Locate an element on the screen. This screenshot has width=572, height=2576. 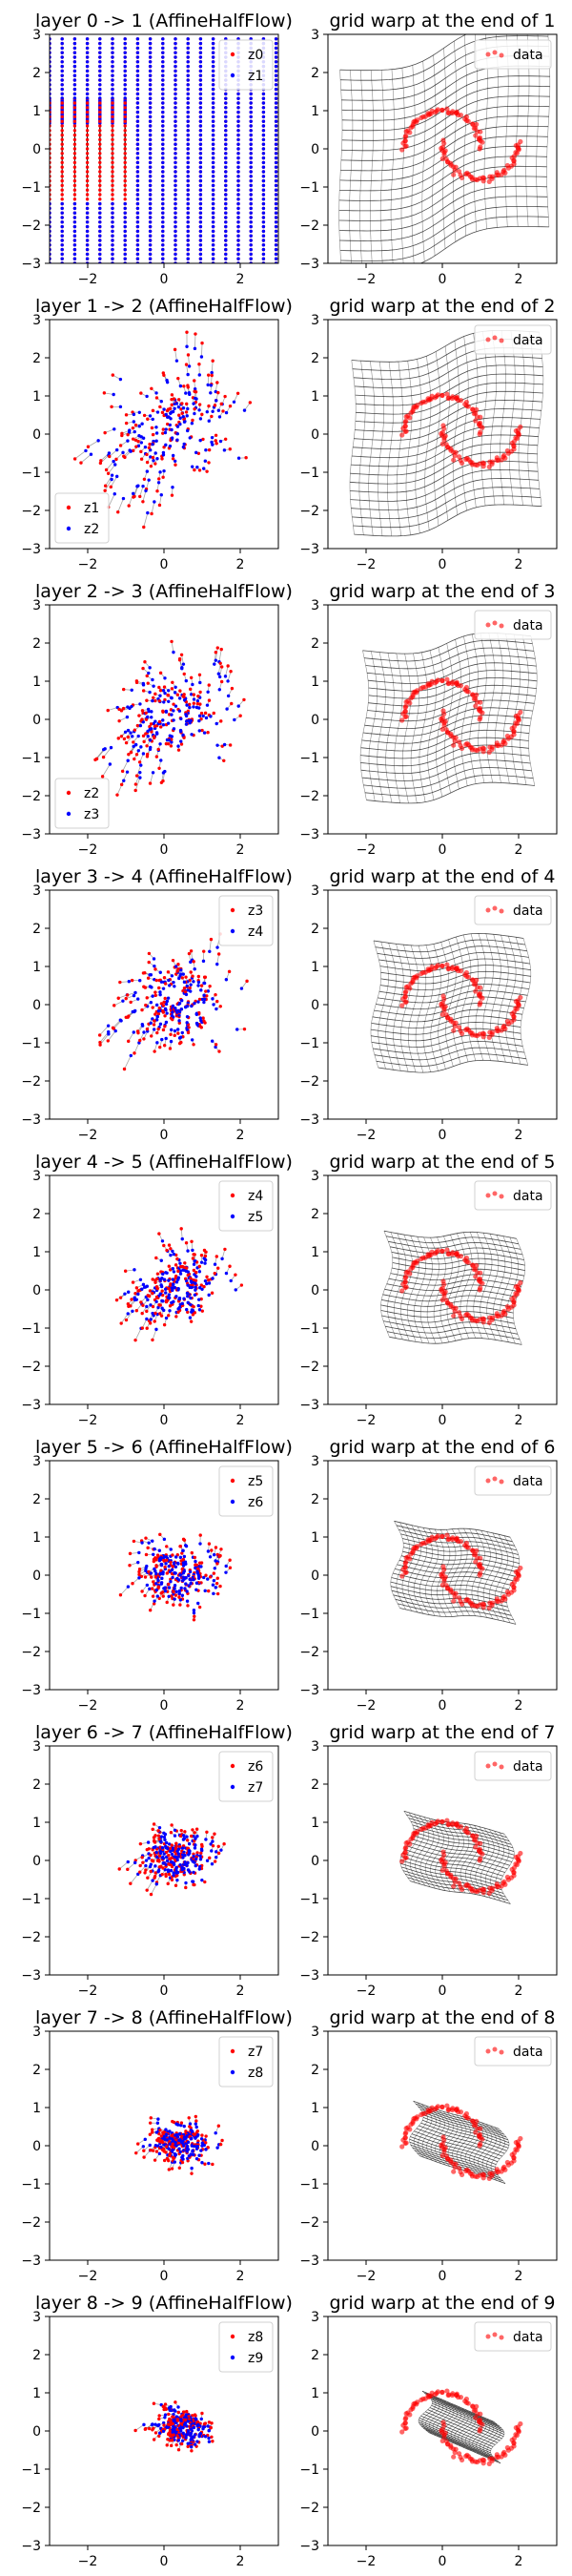
flow-link is located at coordinates (113, 709).